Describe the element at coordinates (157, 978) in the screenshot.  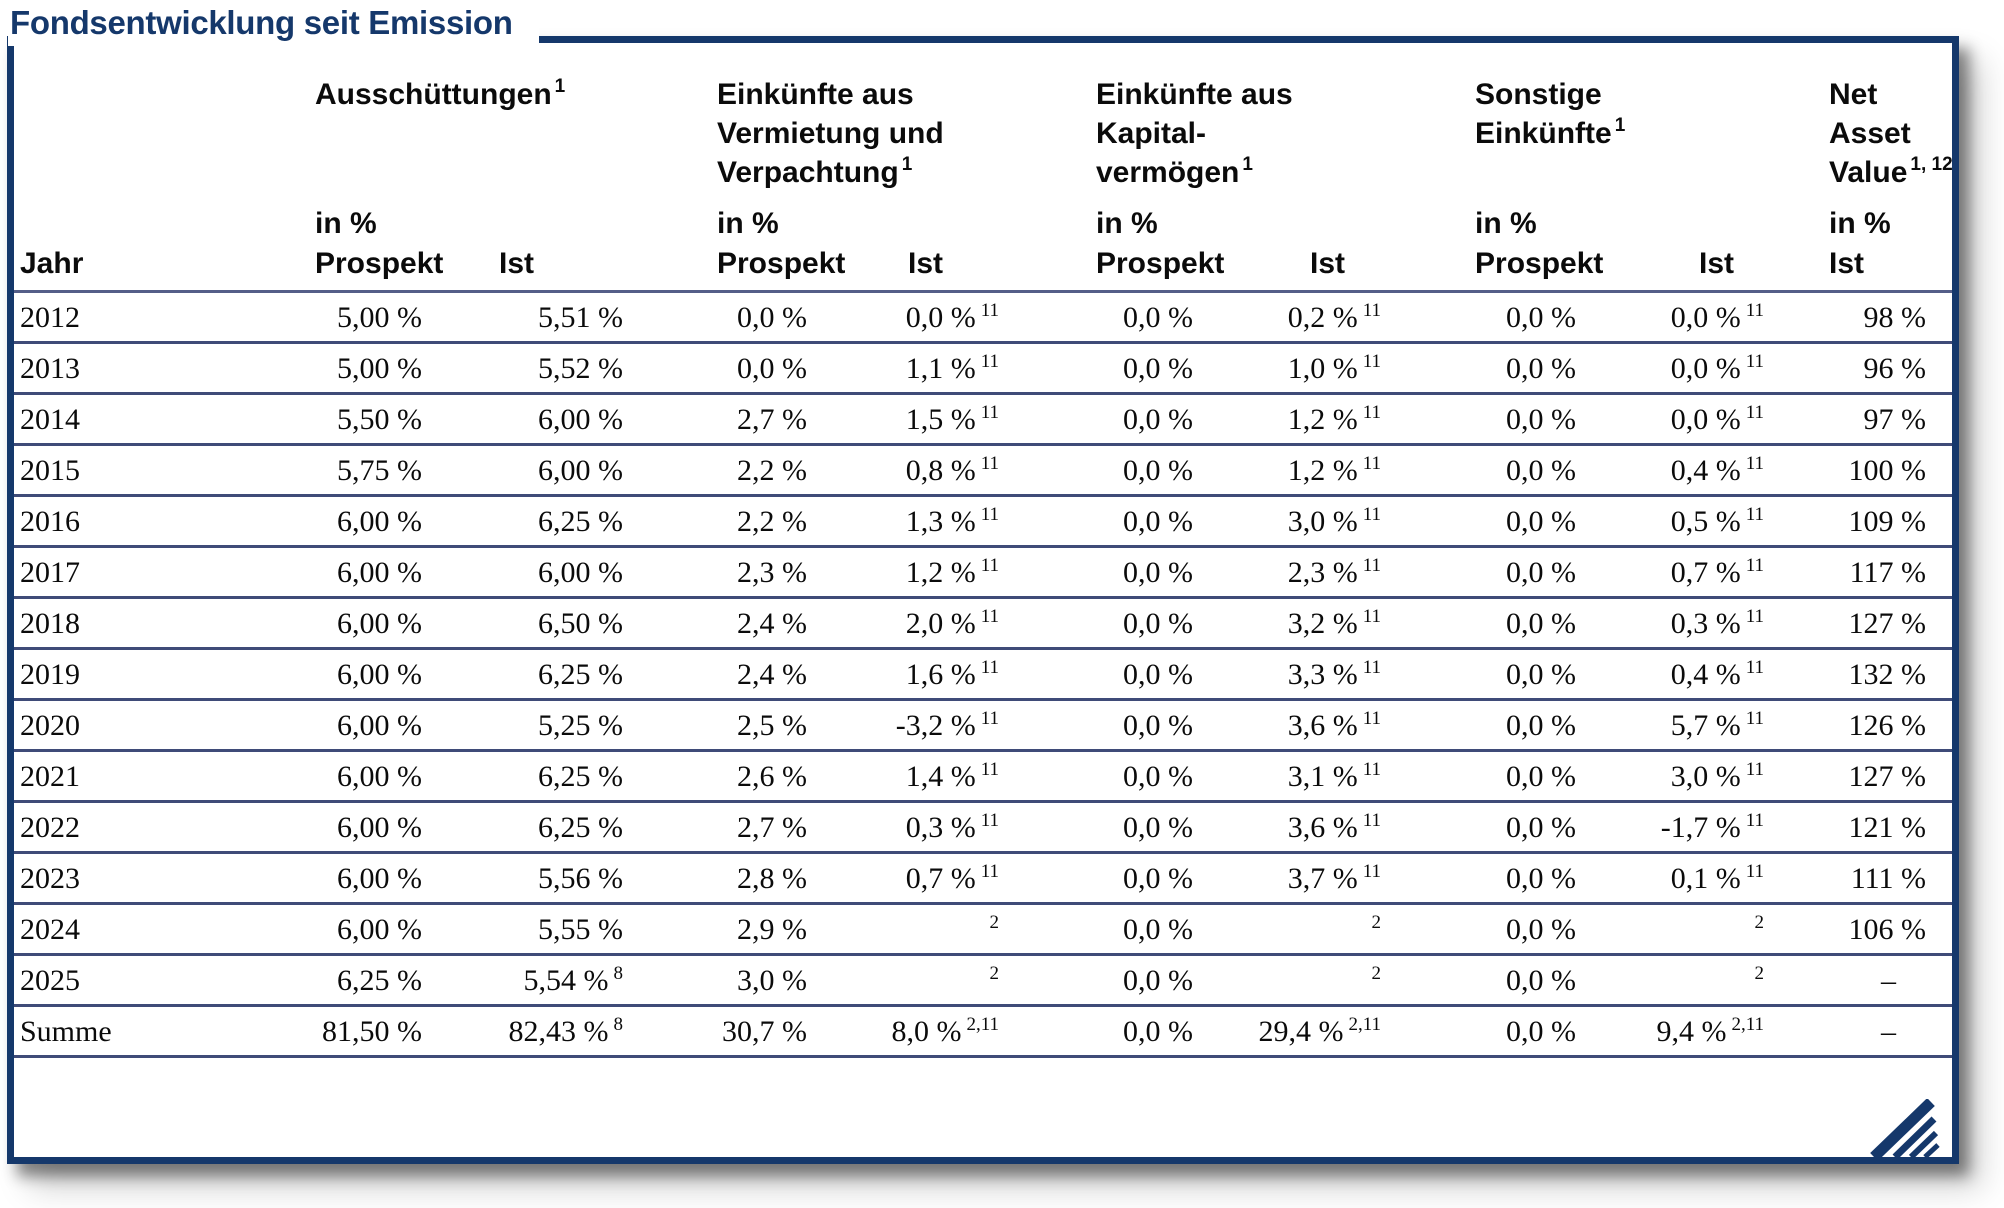
I see `row-label: 2025` at that location.